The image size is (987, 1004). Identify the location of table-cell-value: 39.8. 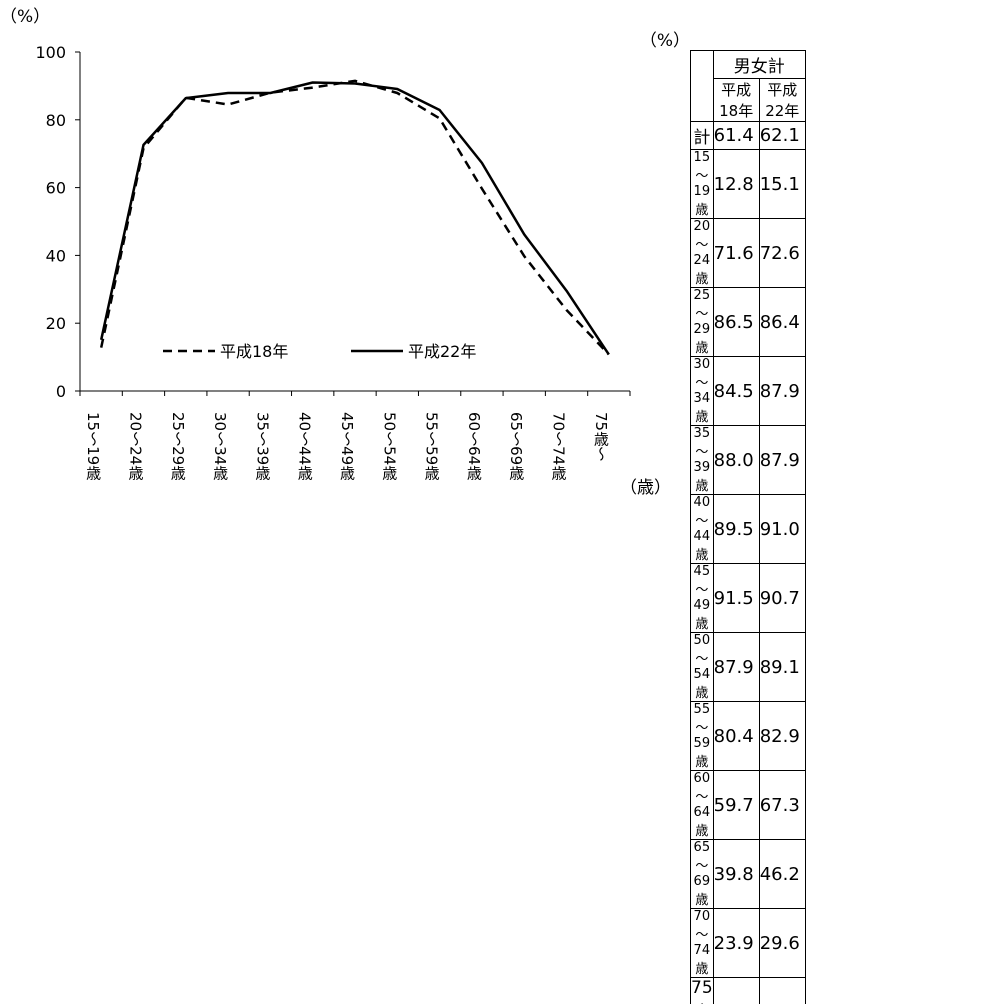
(736, 874).